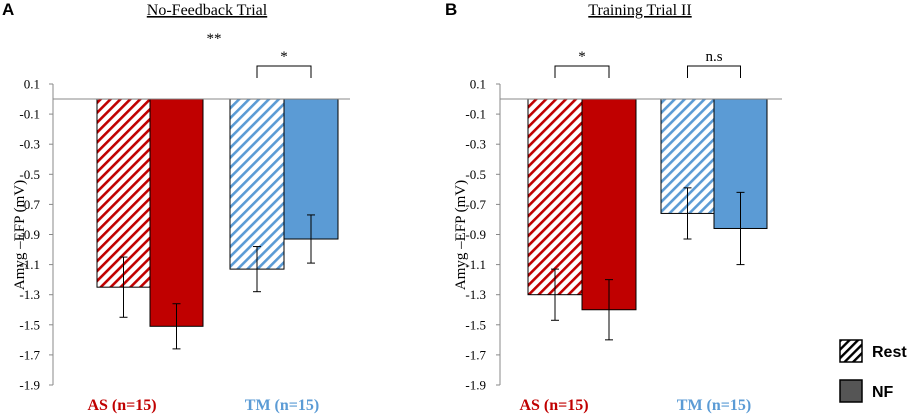 The height and width of the screenshot is (415, 915). Describe the element at coordinates (687, 213) in the screenshot. I see `panel-b-error-bar-tm-rest` at that location.